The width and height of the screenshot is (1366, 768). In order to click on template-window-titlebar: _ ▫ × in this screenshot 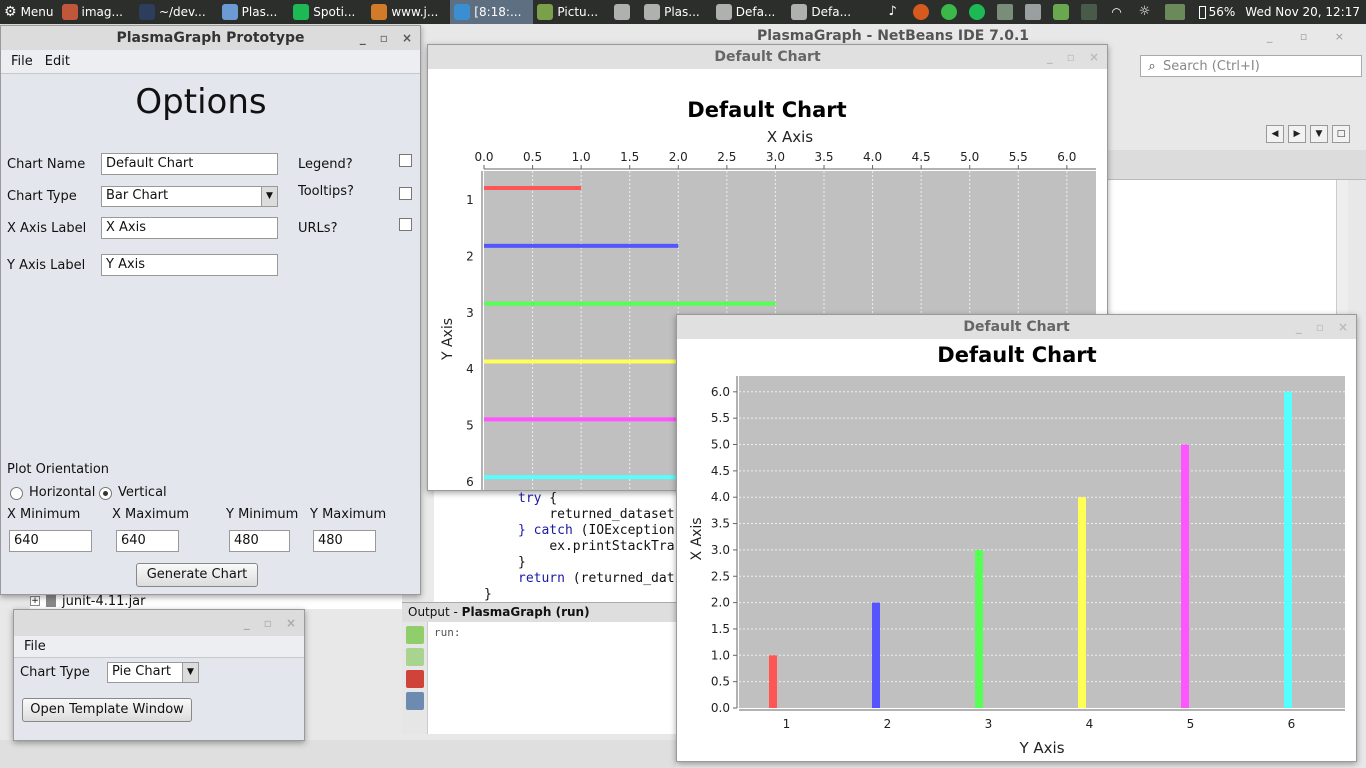, I will do `click(159, 623)`.